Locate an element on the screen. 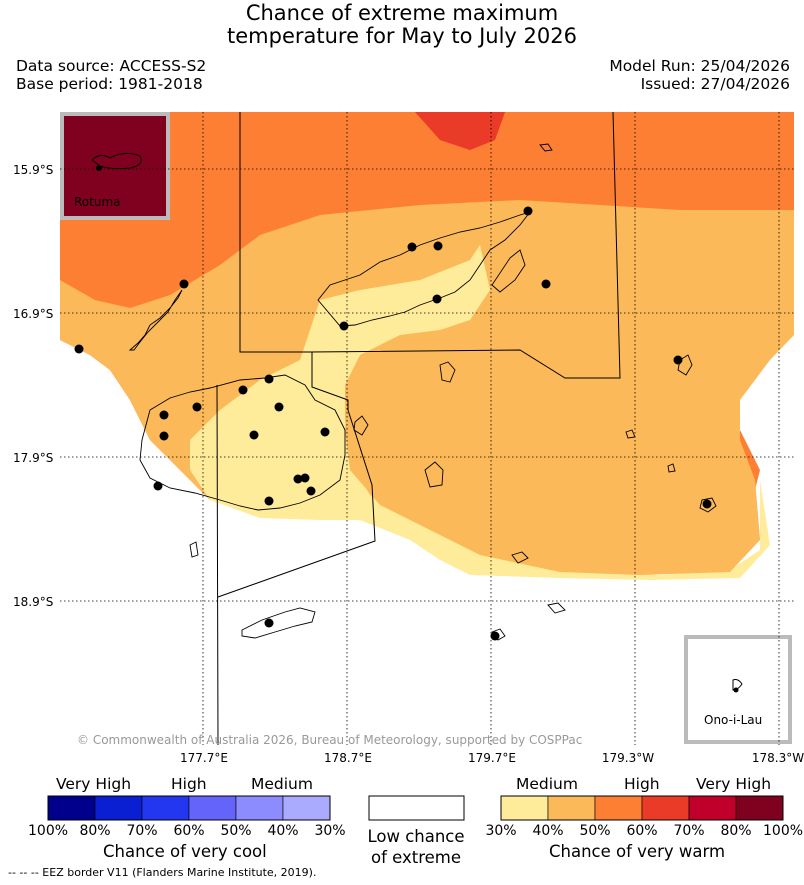 The width and height of the screenshot is (804, 885). rotuma-inset-box is located at coordinates (115, 166).